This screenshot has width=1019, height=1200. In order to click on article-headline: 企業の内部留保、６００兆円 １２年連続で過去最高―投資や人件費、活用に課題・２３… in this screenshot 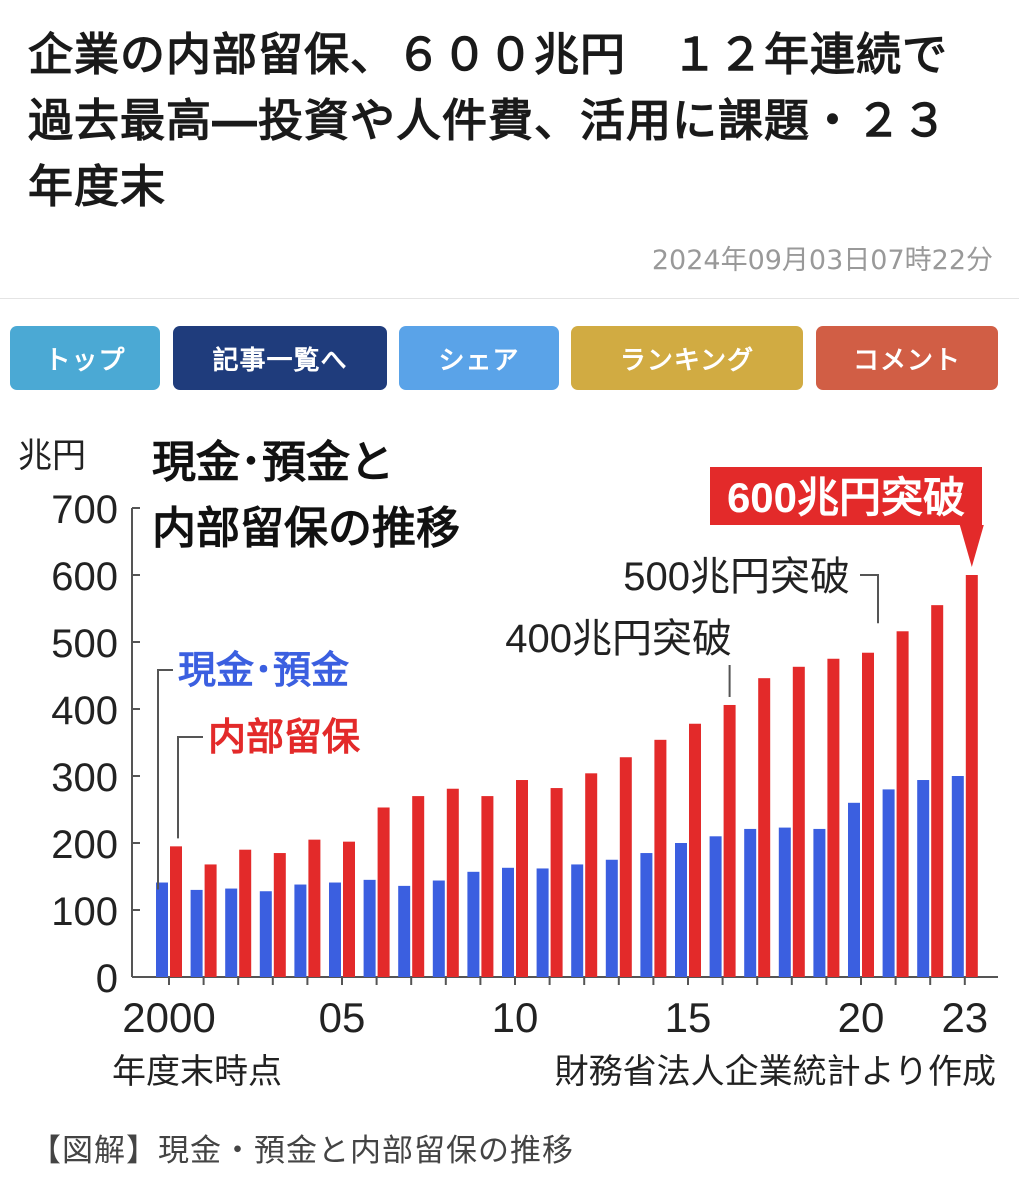, I will do `click(488, 120)`.